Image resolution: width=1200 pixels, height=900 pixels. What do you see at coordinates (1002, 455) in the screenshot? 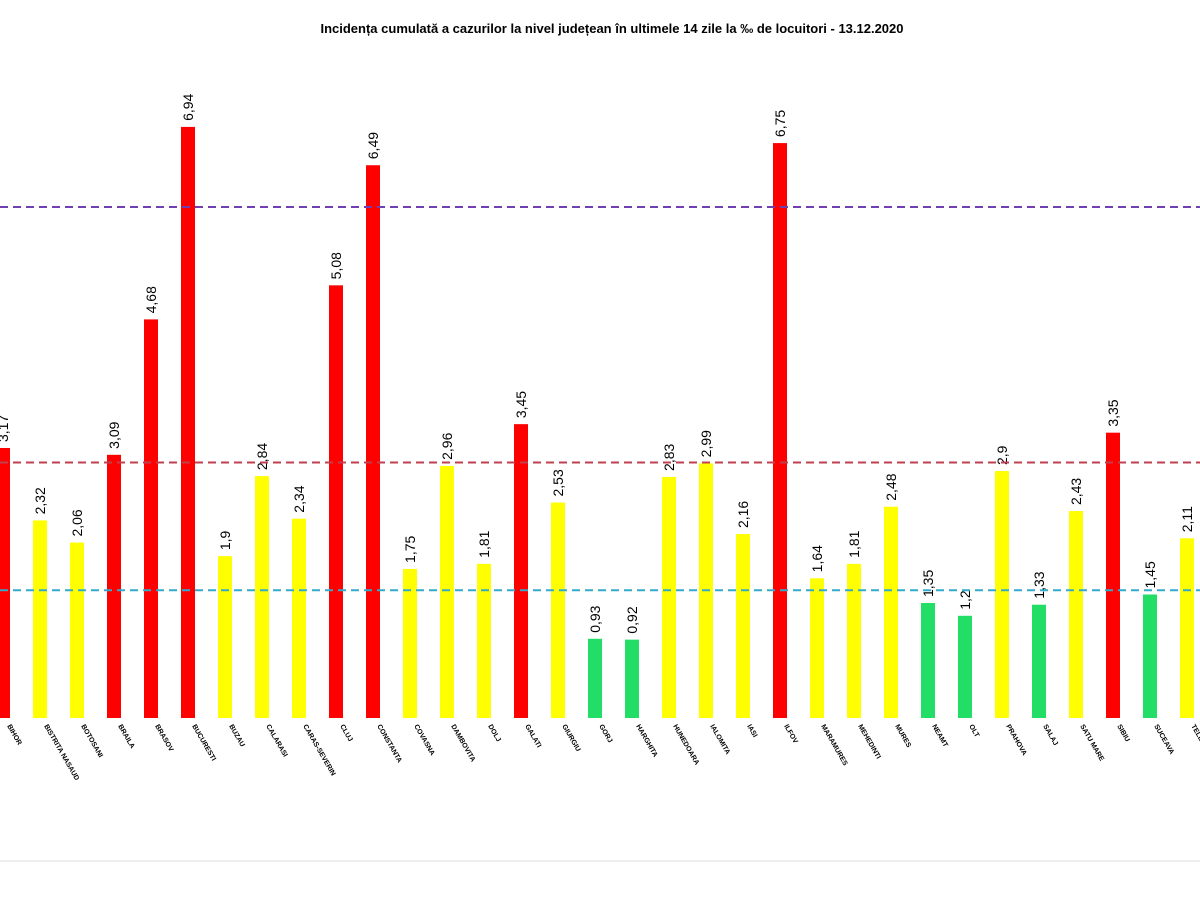
I see `value-label: 2,9` at bounding box center [1002, 455].